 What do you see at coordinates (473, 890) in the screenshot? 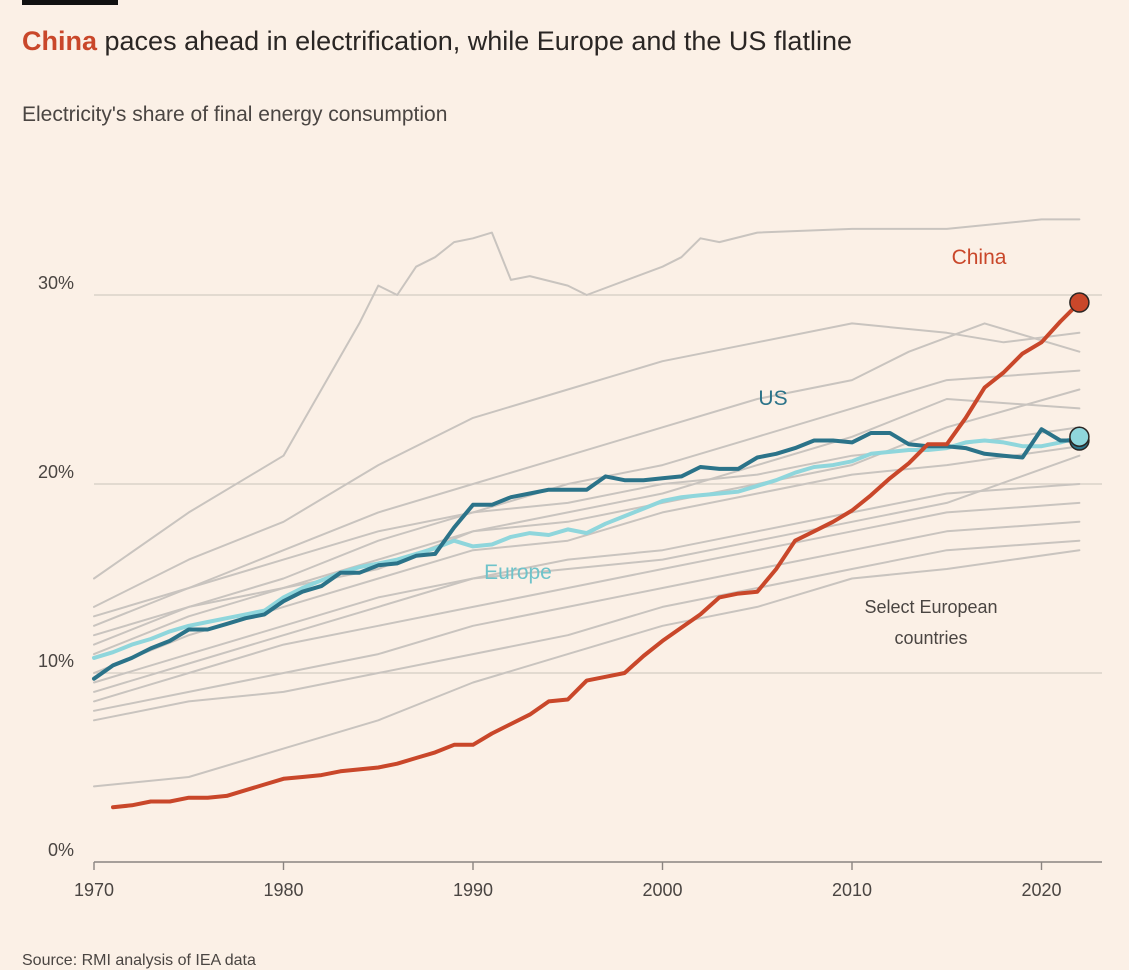
I see `x-tick-label-1990: 1990` at bounding box center [473, 890].